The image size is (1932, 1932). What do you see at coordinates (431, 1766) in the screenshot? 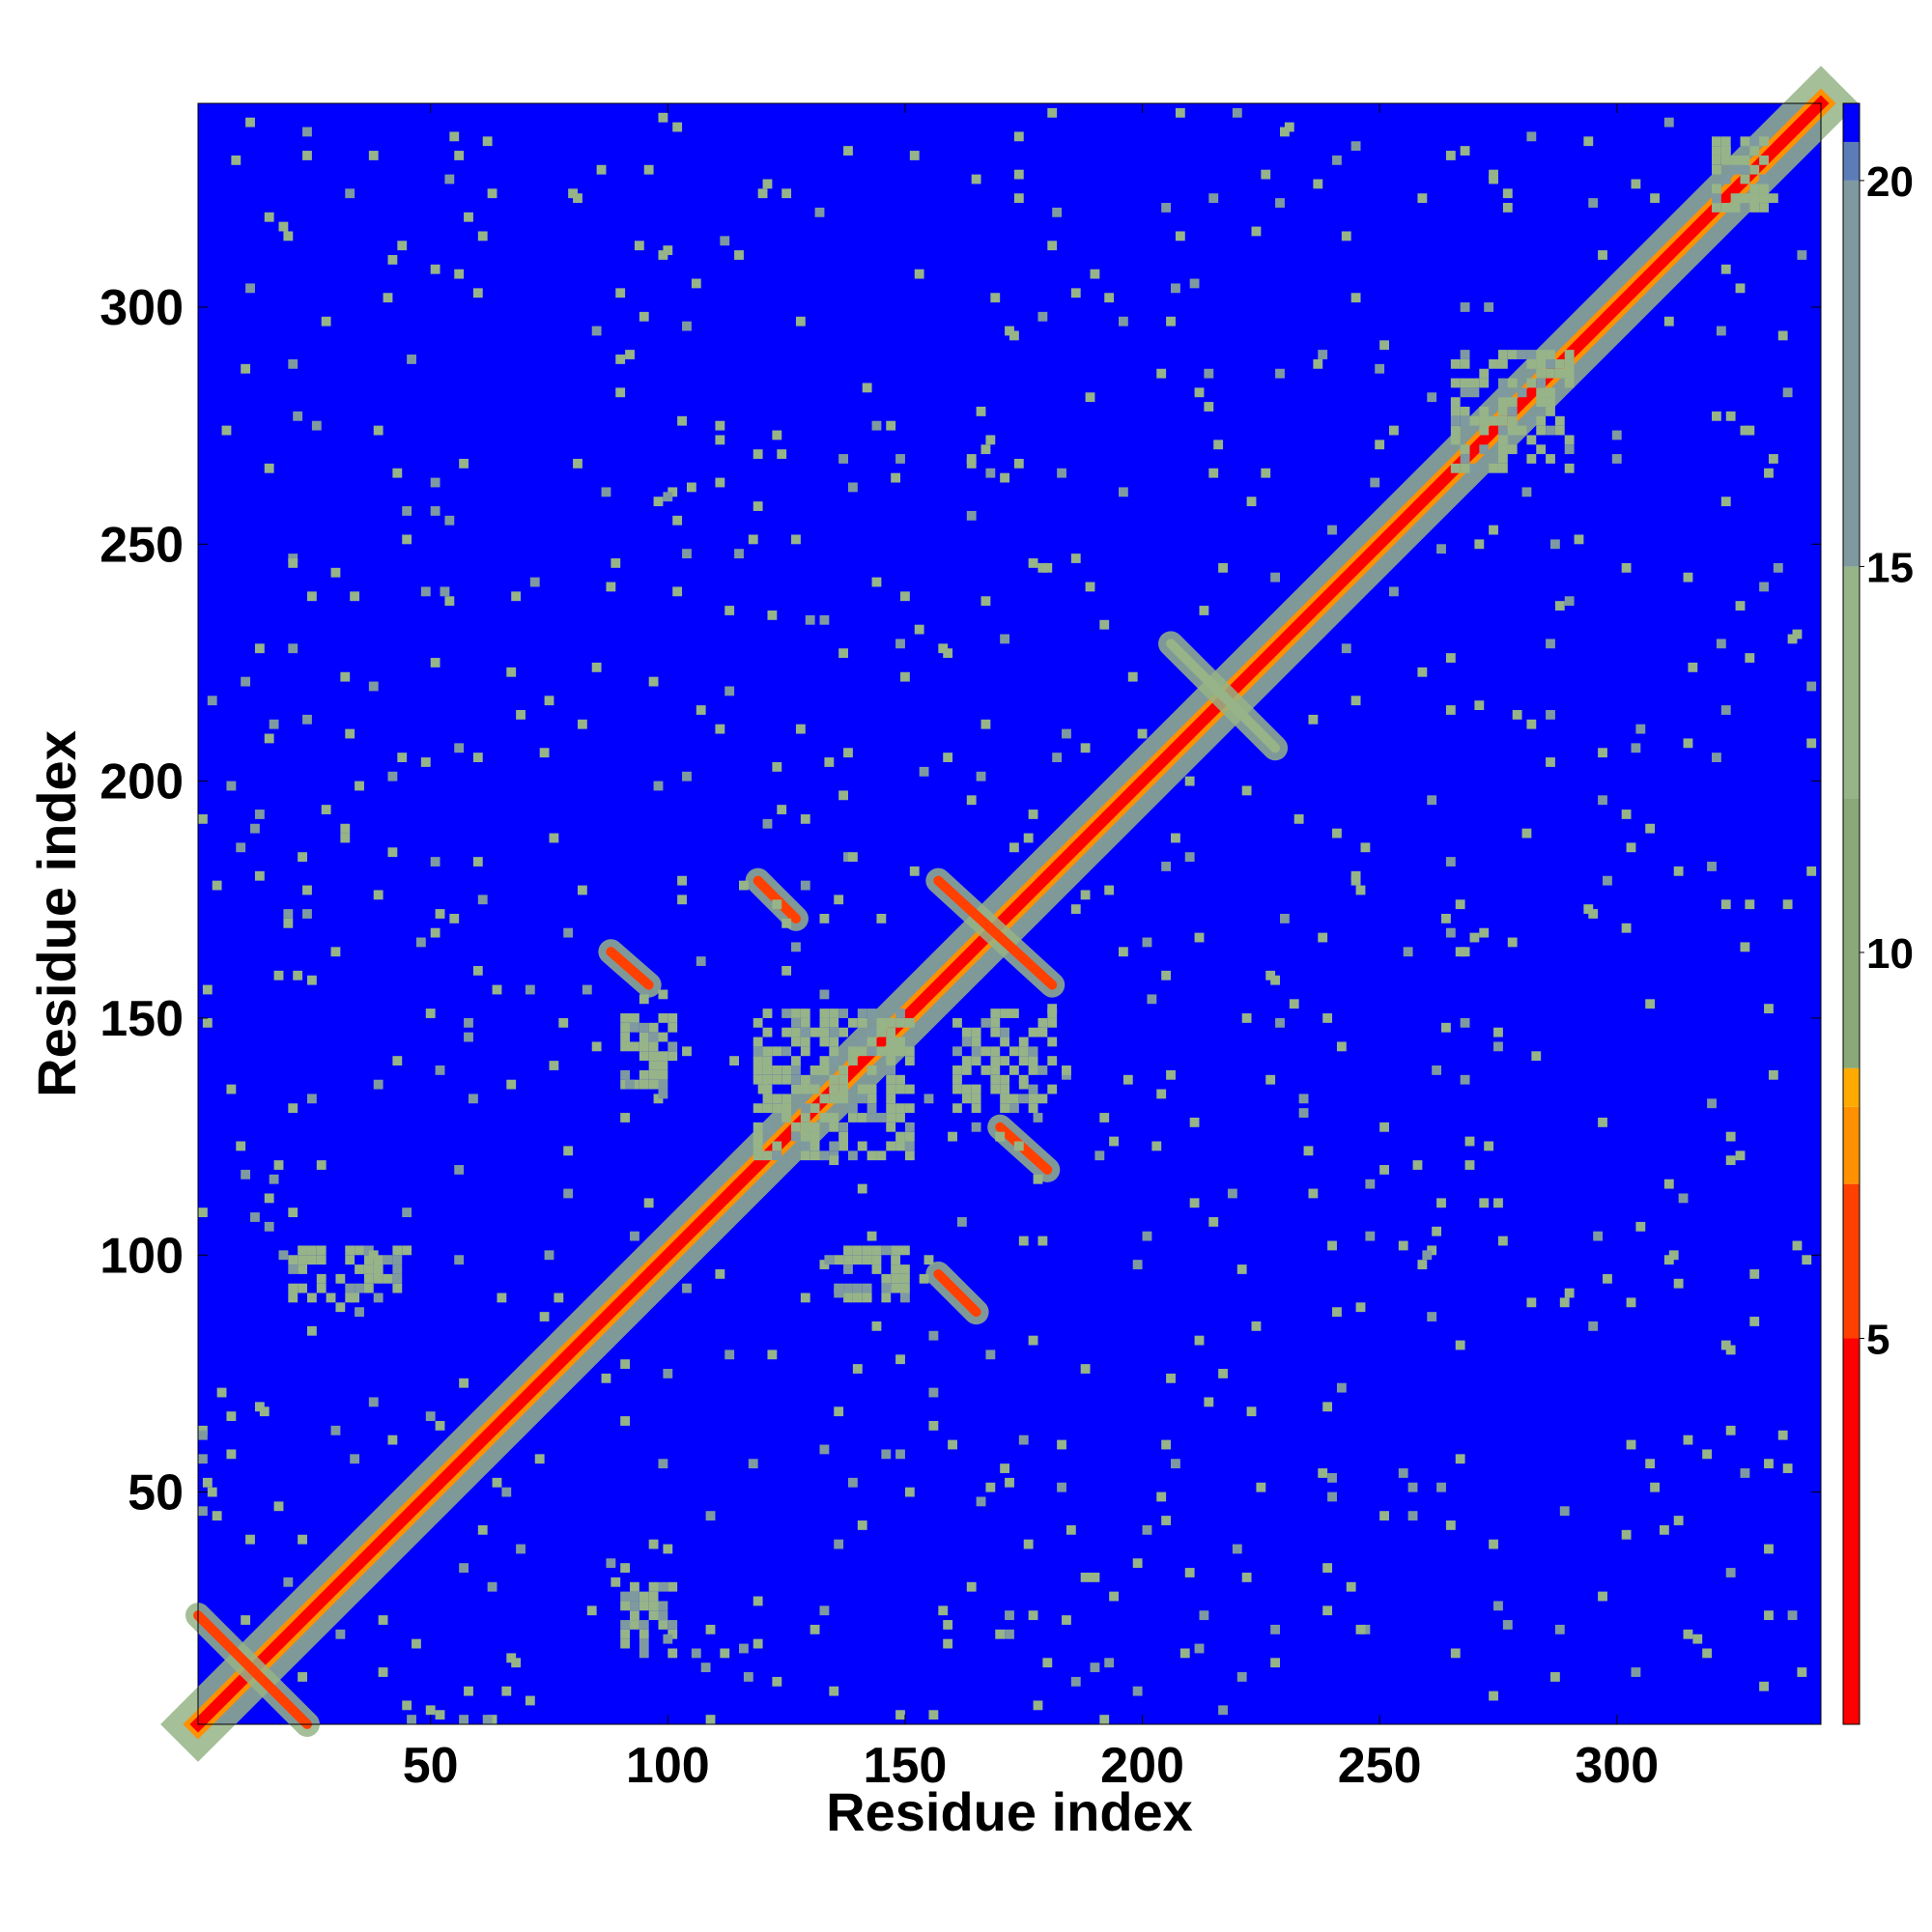
I see `x-tick-label: 50` at bounding box center [431, 1766].